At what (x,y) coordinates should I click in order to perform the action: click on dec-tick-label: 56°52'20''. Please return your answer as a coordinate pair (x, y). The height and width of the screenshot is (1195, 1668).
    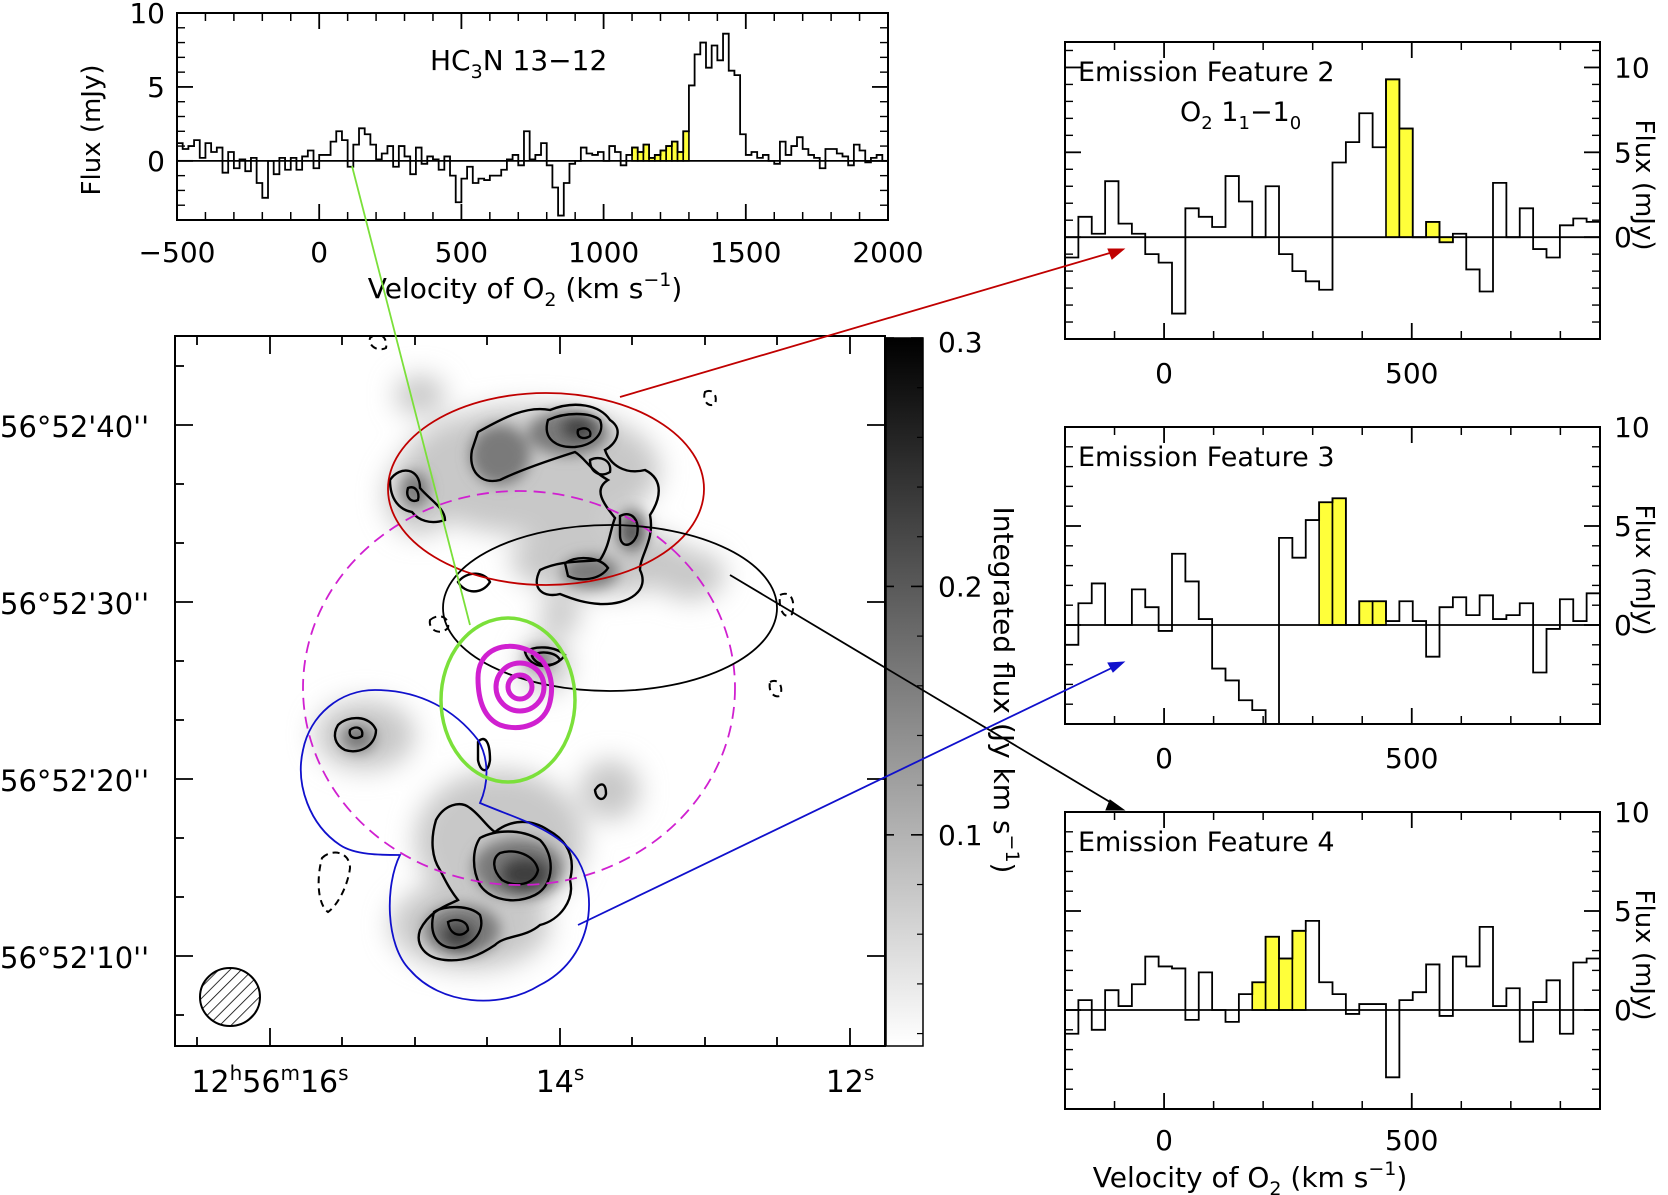
    Looking at the image, I should click on (74, 781).